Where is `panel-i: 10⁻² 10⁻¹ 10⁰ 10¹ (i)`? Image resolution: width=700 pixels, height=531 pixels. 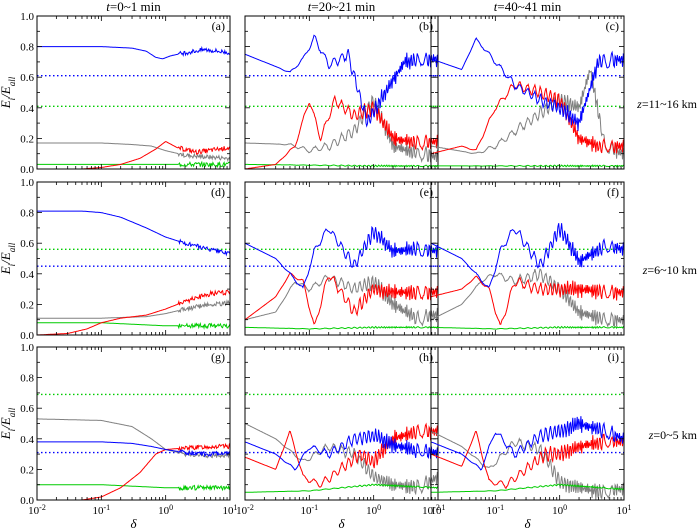
panel-i: 10⁻² 10⁻¹ 10⁰ 10¹ (i) is located at coordinates (527, 432).